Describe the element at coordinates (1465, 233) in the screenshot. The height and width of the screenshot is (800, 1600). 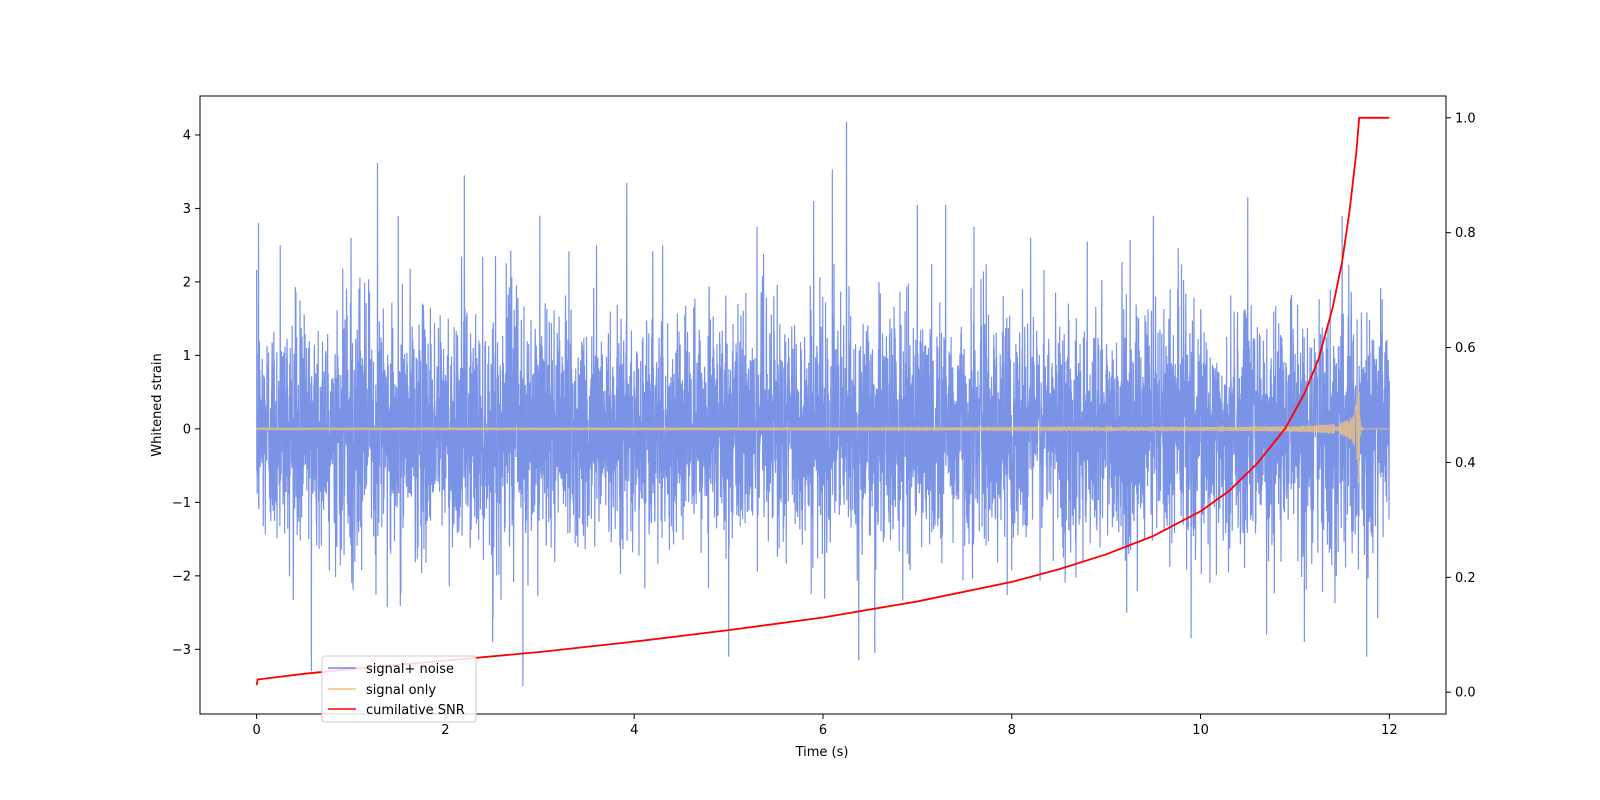
I see `y2-tick-label: 0.8` at that location.